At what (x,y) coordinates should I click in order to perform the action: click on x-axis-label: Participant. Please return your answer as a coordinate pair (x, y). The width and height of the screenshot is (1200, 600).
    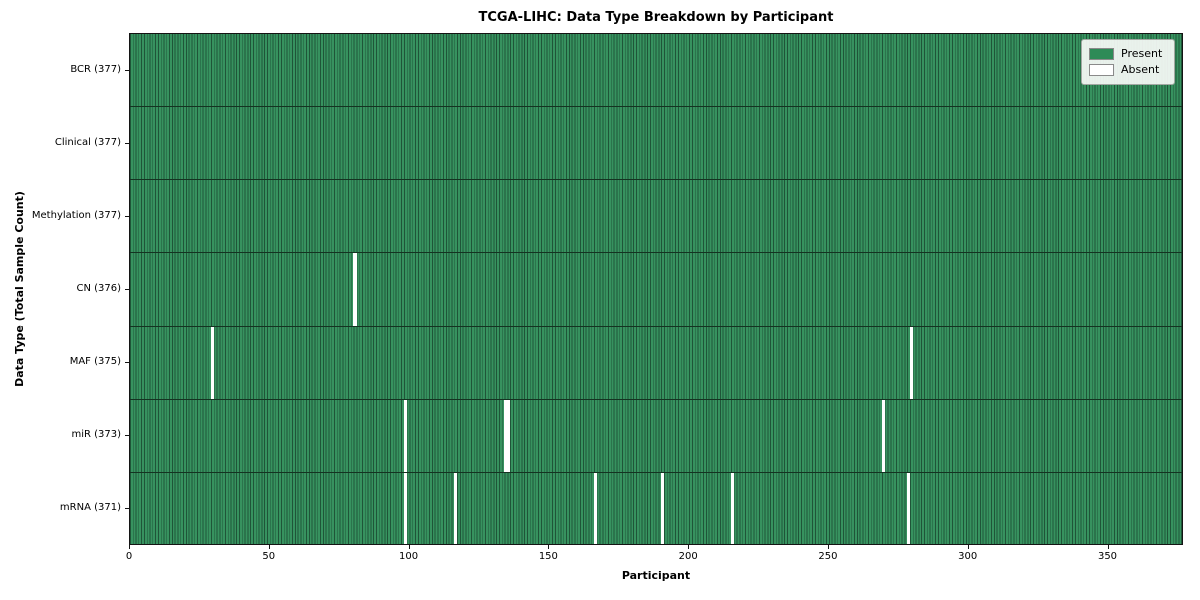
    Looking at the image, I should click on (656, 575).